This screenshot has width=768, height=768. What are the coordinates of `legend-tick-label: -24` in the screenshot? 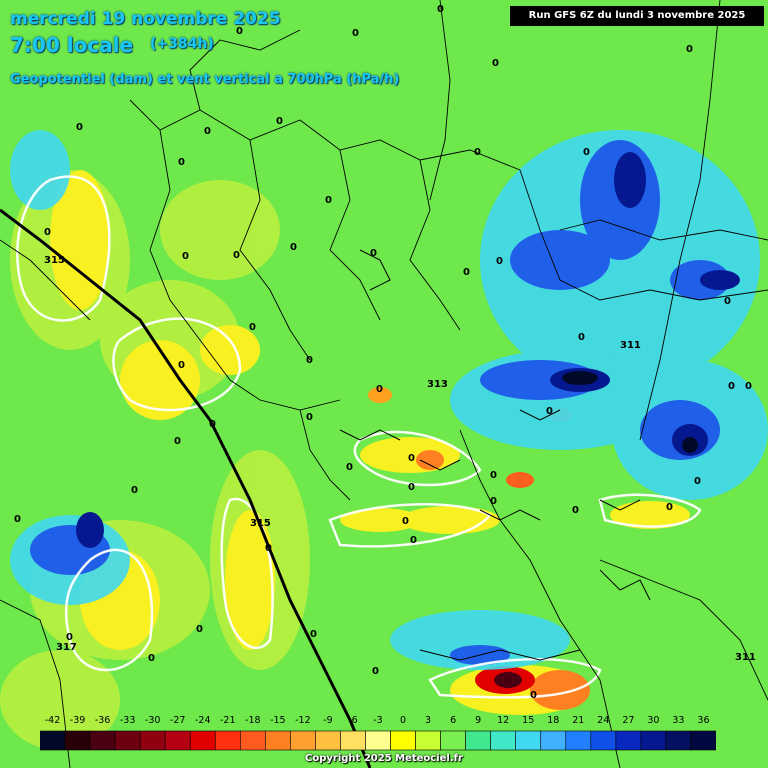 It's located at (203, 720).